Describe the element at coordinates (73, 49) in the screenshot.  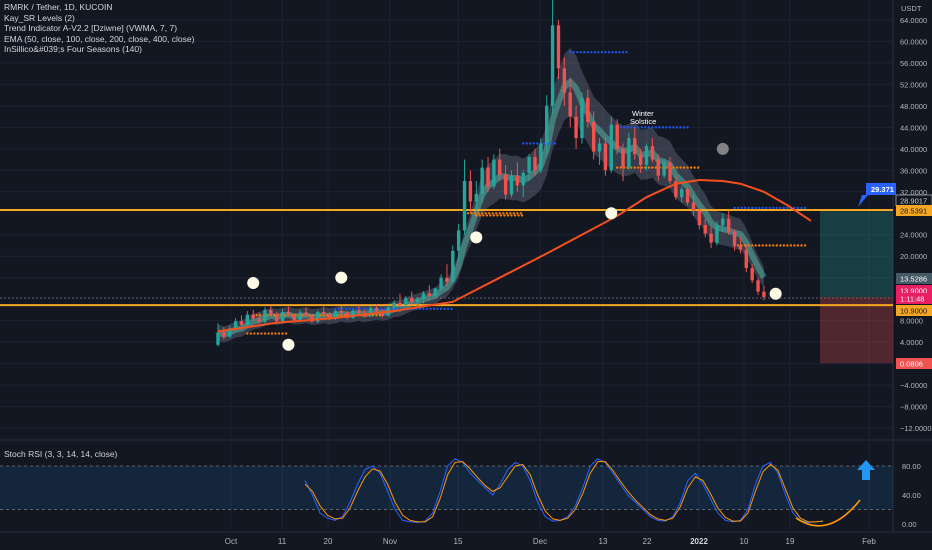
I see `indicator-seasons: InSillico&#039;s Four Seasons (140)` at that location.